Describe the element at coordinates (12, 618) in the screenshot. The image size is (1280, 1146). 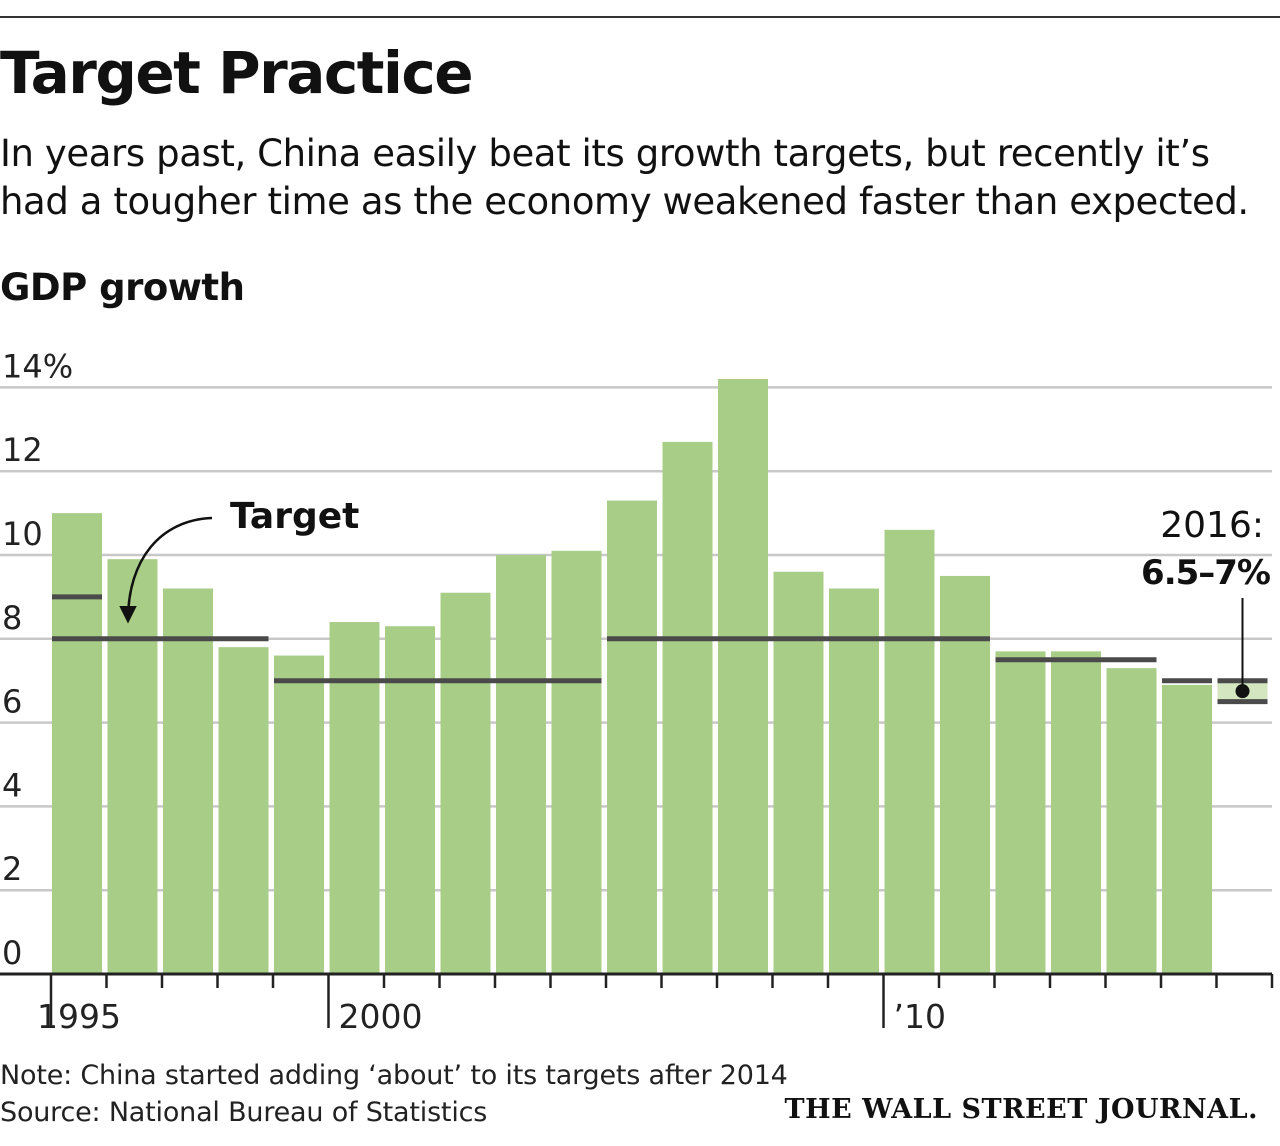
I see `y-tick-label: 8` at that location.